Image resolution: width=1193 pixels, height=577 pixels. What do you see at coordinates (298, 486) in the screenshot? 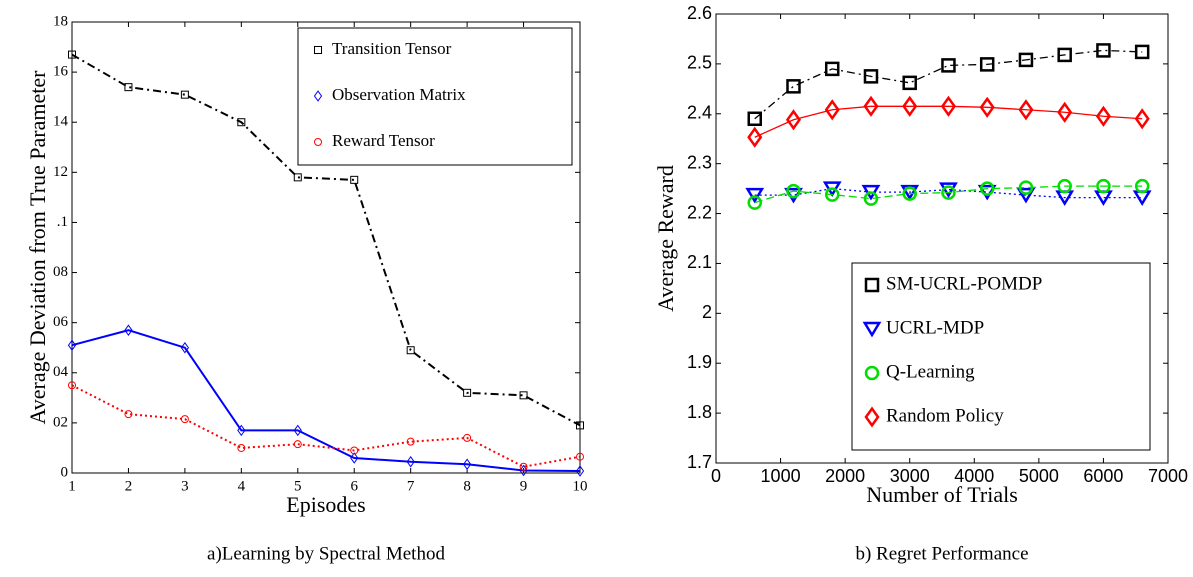
I see `x-tick-label: 5` at bounding box center [298, 486].